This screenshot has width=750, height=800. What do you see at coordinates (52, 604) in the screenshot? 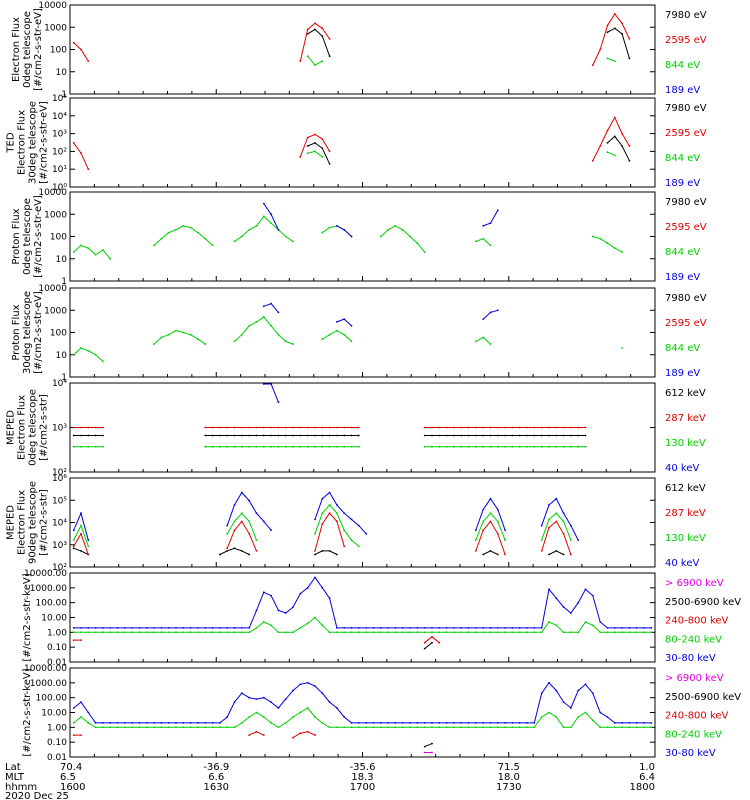
I see `y-tick-label: 100.00` at bounding box center [52, 604].